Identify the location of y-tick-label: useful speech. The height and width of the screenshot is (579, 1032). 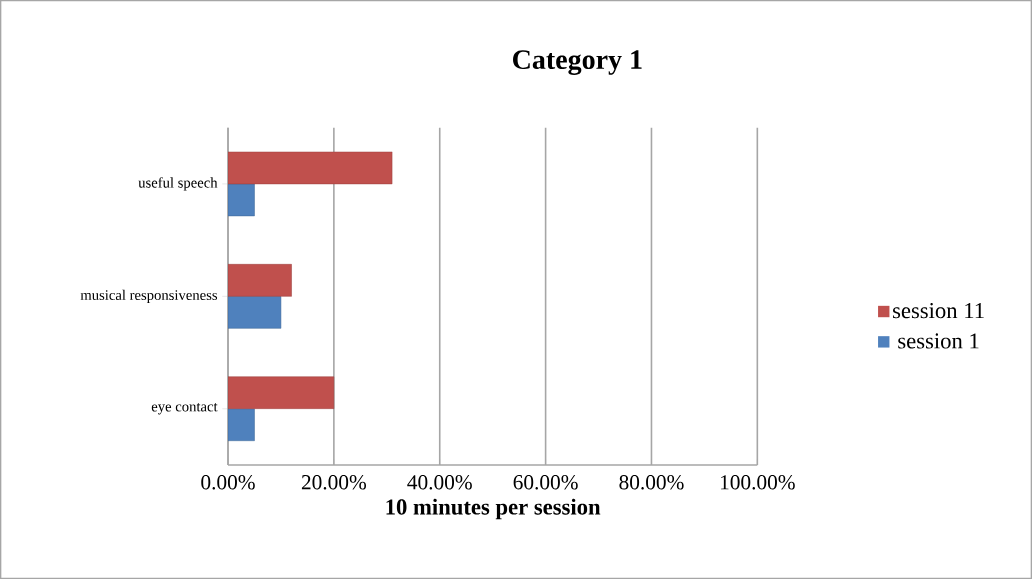
(178, 184).